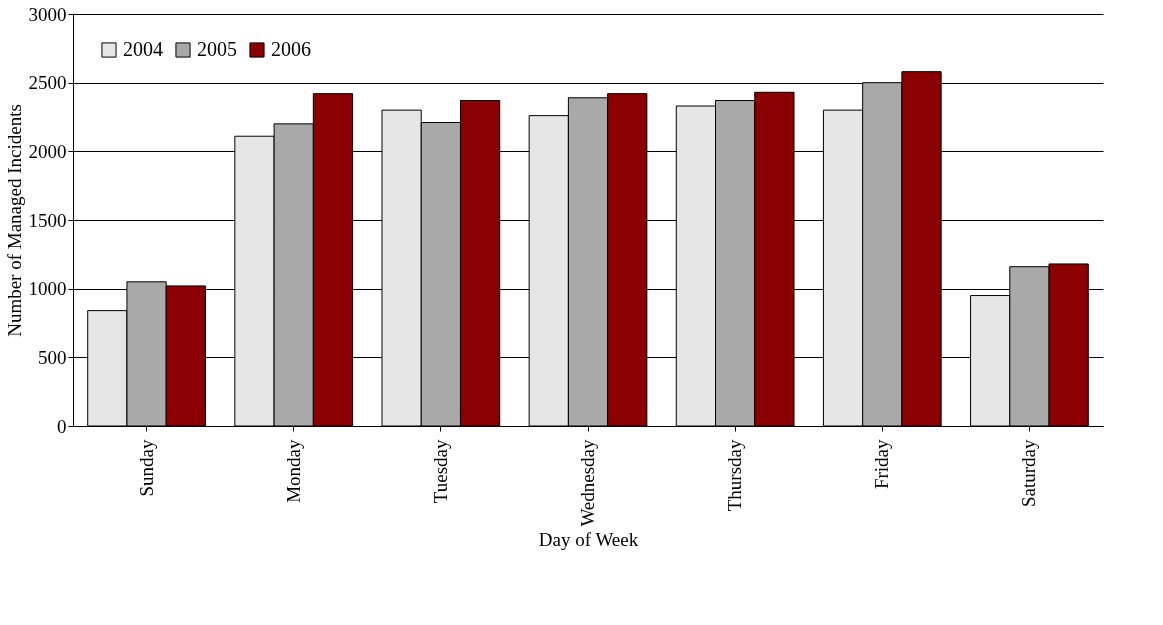  Describe the element at coordinates (146, 468) in the screenshot. I see `x-tick-label: Sunday` at that location.